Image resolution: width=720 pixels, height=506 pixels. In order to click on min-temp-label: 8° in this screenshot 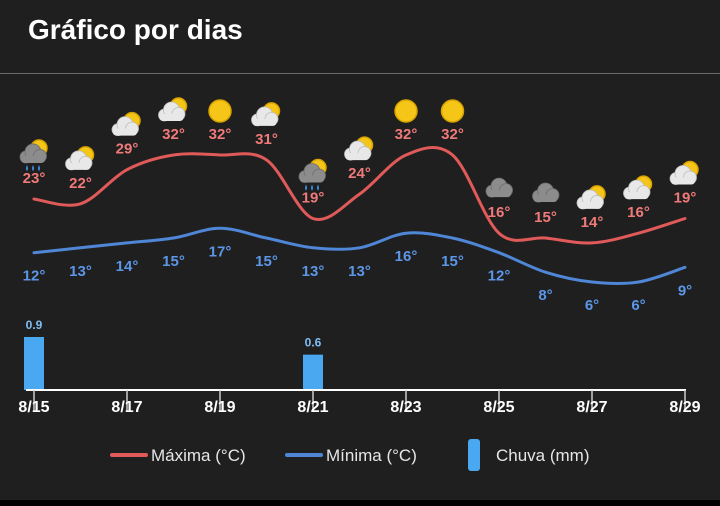, I will do `click(545, 295)`.